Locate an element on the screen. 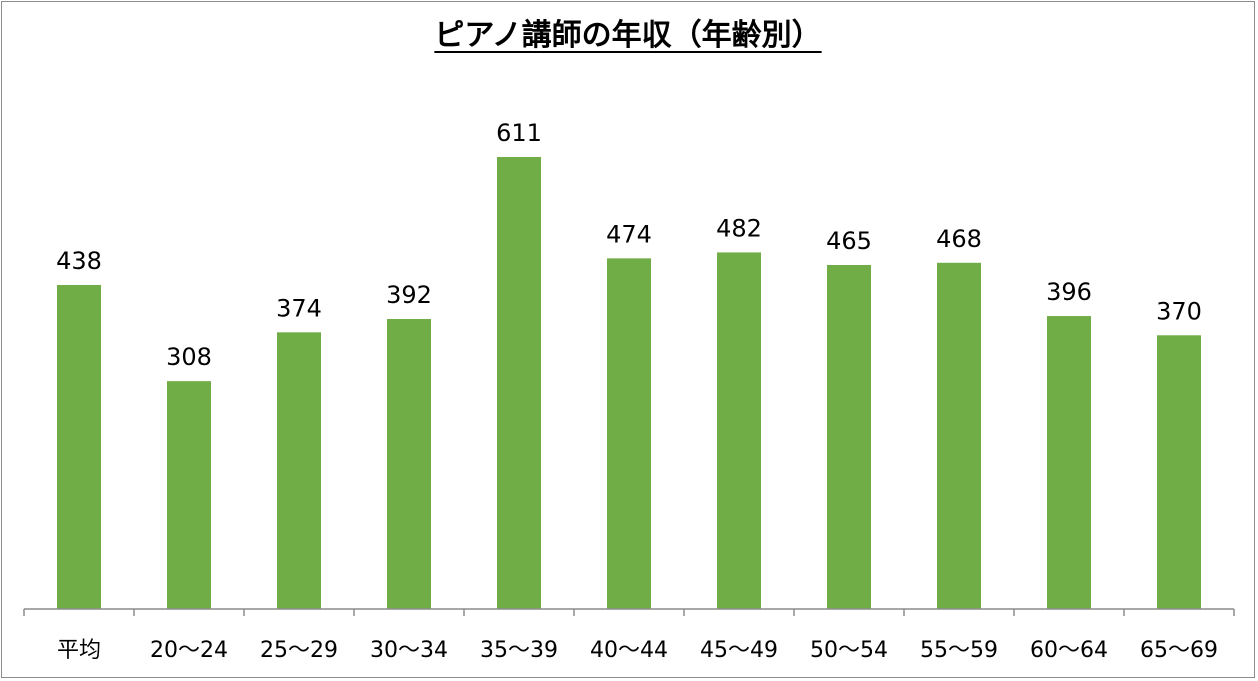 The width and height of the screenshot is (1258, 681). data-label: 374 is located at coordinates (299, 308).